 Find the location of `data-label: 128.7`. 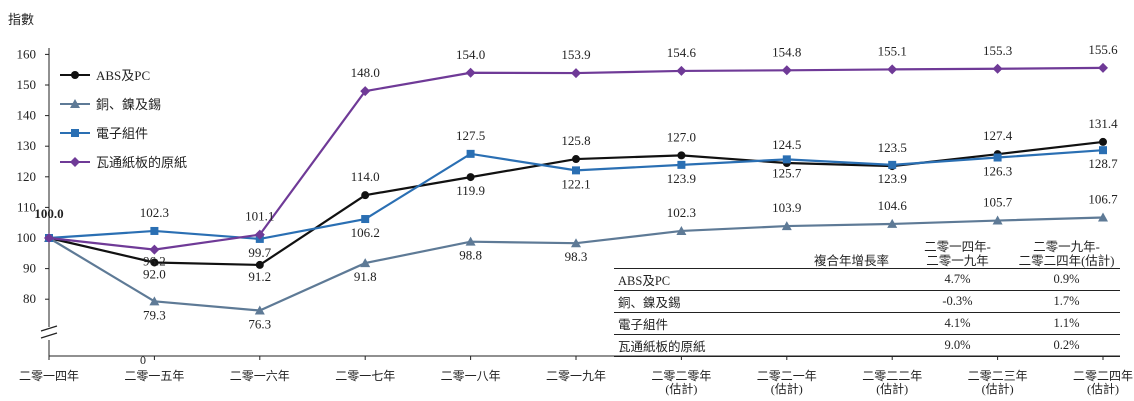

data-label: 128.7 is located at coordinates (1103, 163).